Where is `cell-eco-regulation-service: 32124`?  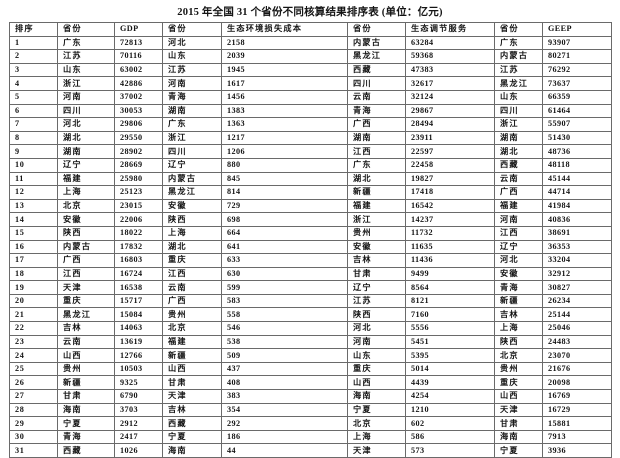 cell-eco-regulation-service: 32124 is located at coordinates (450, 97).